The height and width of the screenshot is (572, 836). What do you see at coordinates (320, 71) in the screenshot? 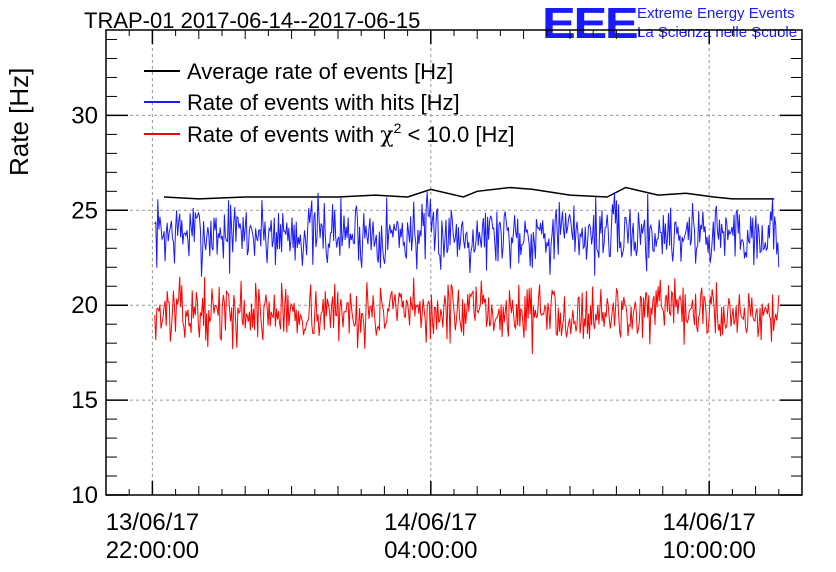
I see `legend-label-average: Average rate of events [Hz]` at bounding box center [320, 71].